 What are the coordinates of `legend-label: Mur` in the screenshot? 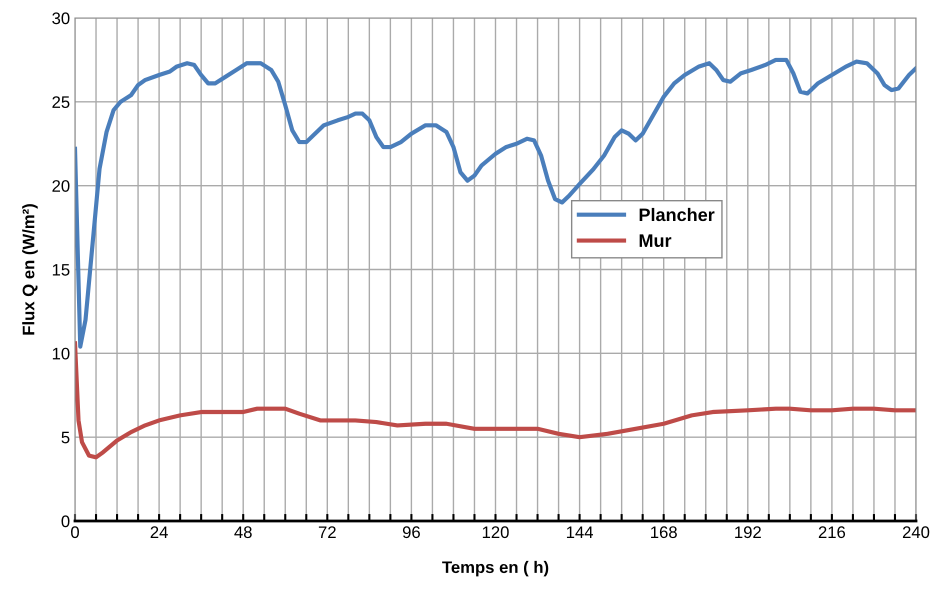 It's located at (656, 241).